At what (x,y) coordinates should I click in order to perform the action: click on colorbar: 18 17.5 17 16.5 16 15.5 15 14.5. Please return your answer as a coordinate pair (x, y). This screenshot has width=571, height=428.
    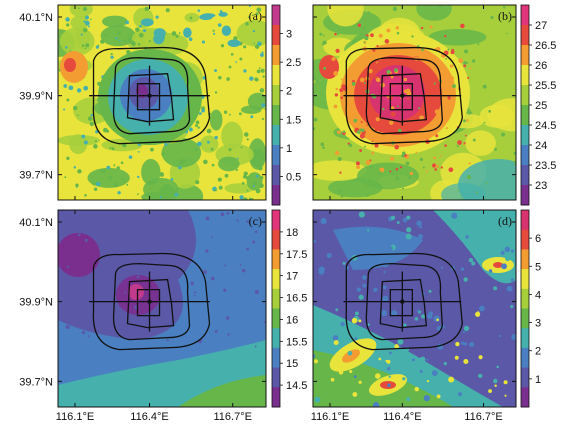
    Looking at the image, I should click on (289, 308).